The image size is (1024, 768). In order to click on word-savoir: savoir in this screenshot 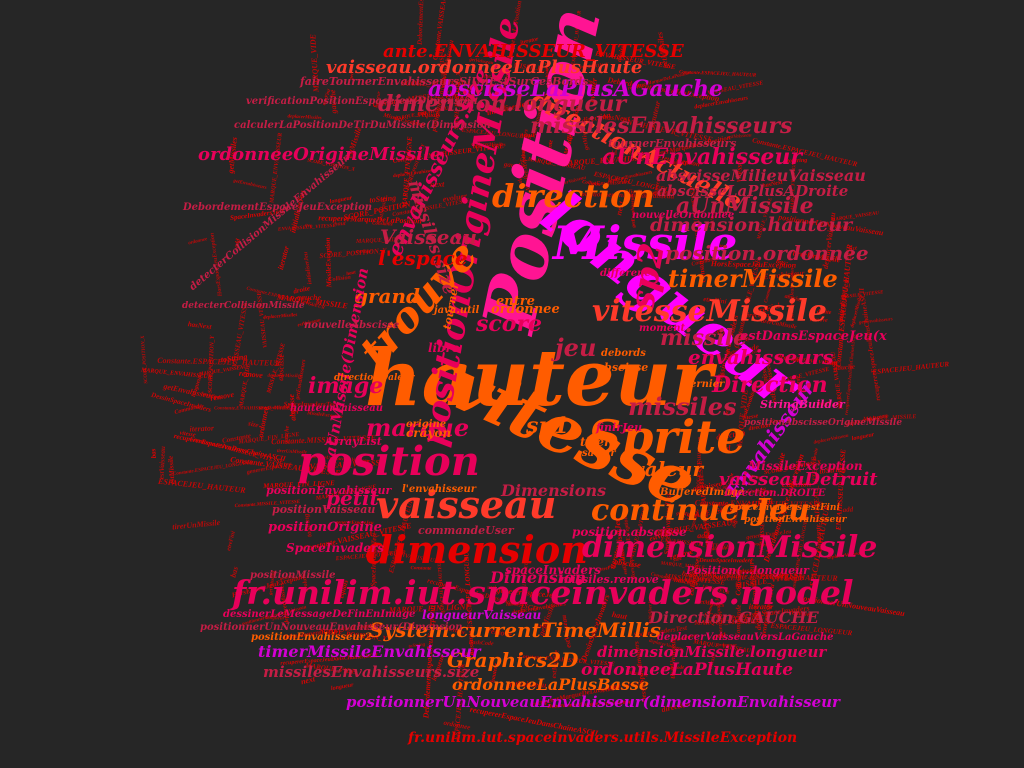, I will do `click(599, 453)`.